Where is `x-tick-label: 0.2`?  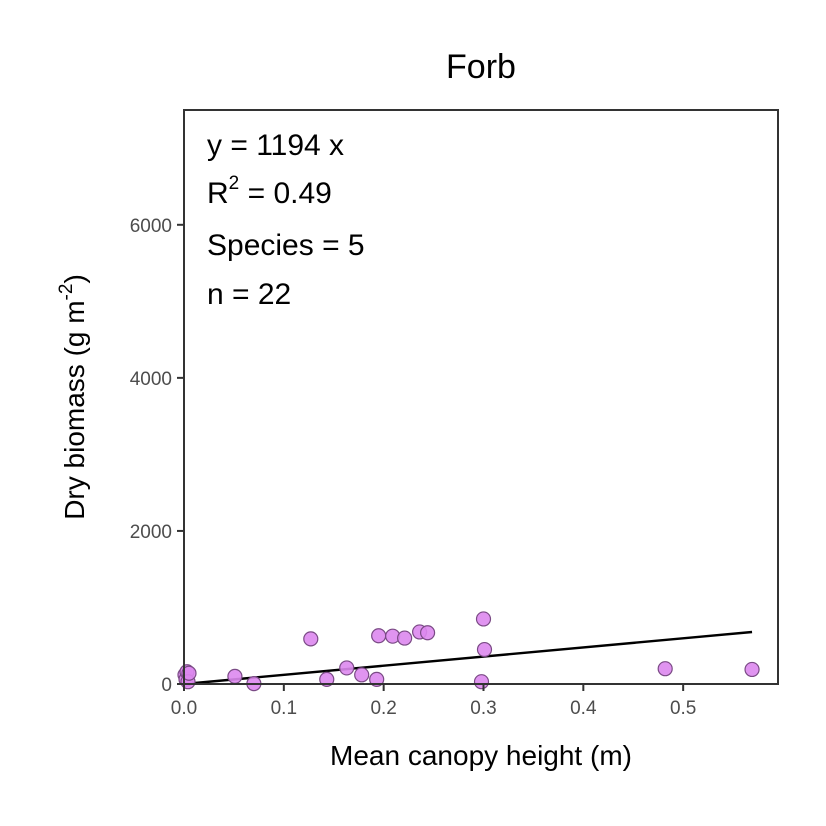
x-tick-label: 0.2 is located at coordinates (383, 708).